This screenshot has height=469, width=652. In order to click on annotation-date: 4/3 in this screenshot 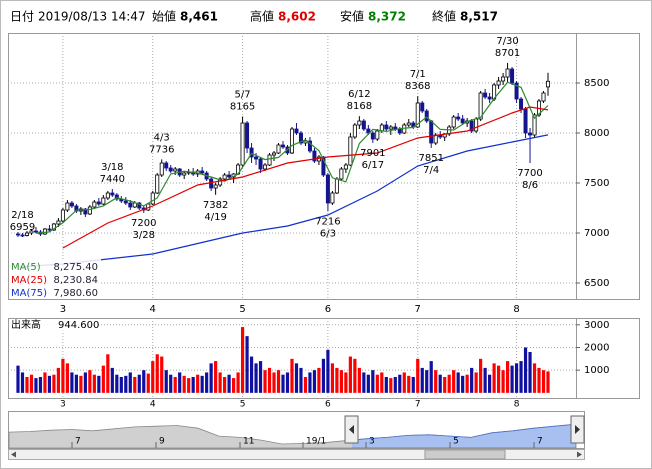, I will do `click(162, 137)`.